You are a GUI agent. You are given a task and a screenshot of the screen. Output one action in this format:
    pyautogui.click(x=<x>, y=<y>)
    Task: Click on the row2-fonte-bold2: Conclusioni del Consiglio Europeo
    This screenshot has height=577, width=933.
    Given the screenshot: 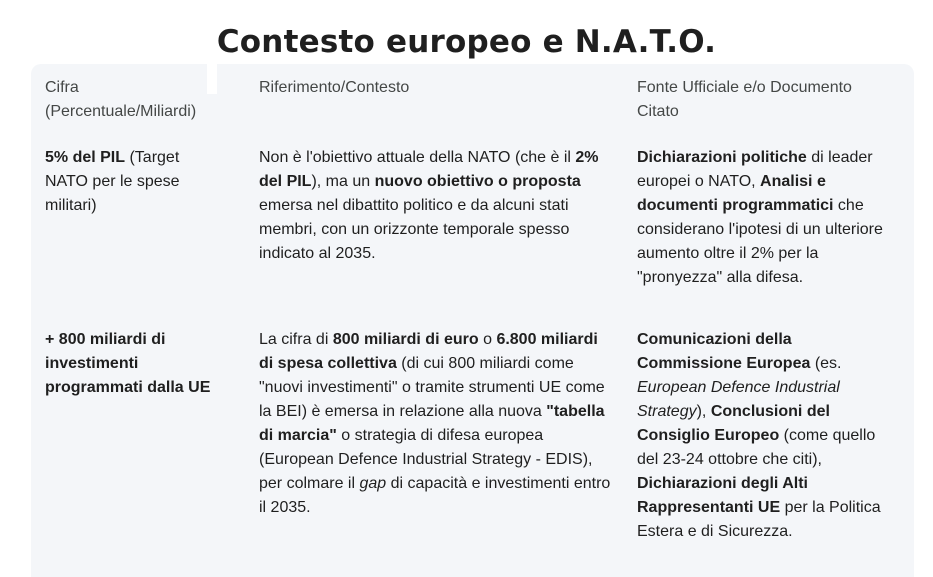 What is the action you would take?
    pyautogui.click(x=733, y=423)
    